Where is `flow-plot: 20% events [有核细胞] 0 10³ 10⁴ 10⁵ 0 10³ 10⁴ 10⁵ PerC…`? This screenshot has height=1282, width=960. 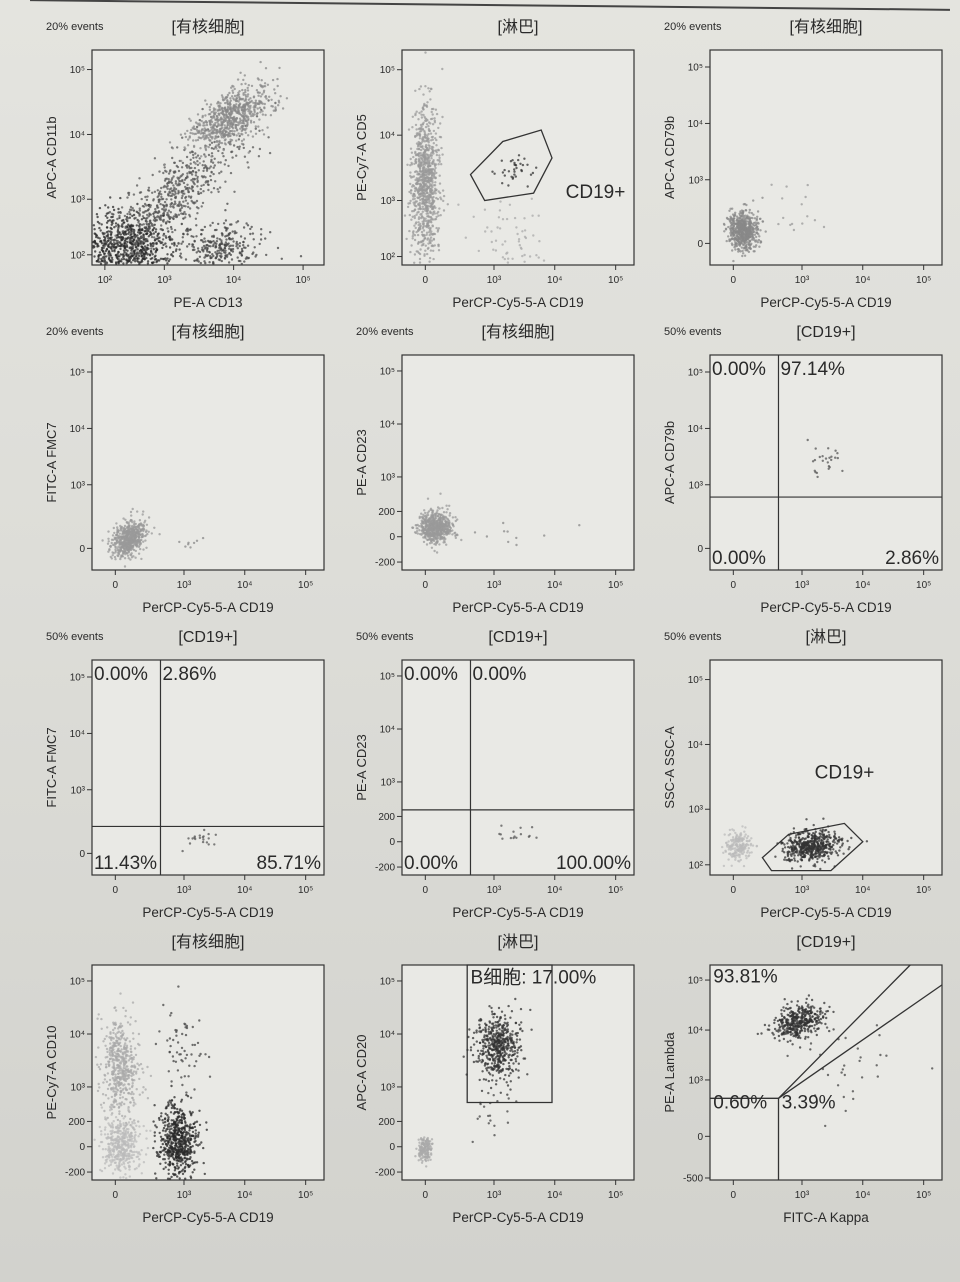
flow-plot: 20% events [有核细胞] 0 10³ 10⁴ 10⁵ 0 10³ 10⁴ 10⁵ PerC… is located at coordinates (185, 474).